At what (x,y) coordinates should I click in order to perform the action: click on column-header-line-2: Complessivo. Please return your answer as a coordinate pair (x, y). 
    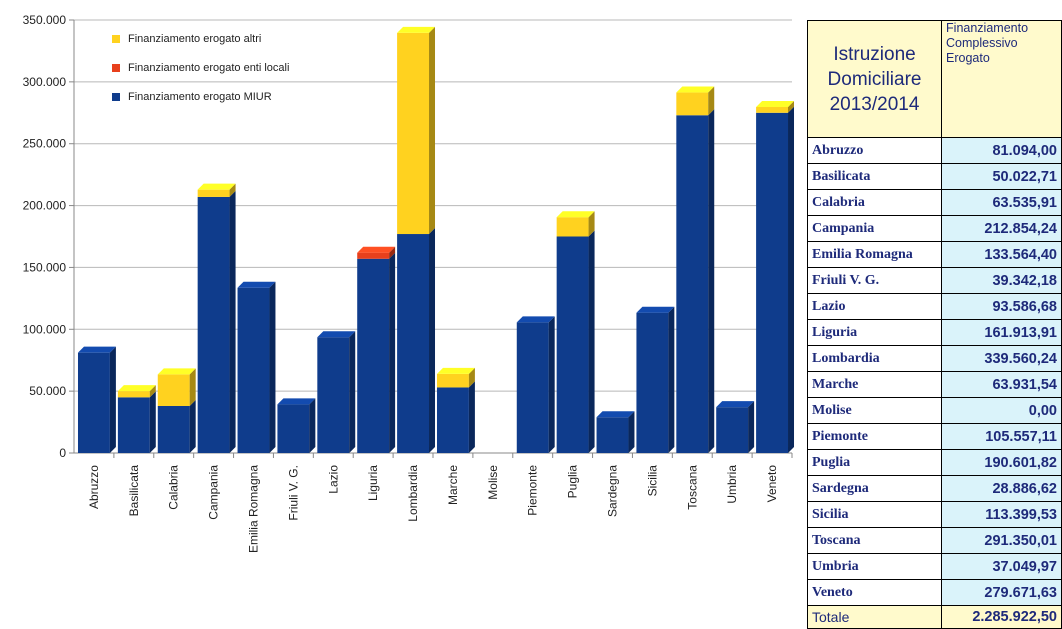
    Looking at the image, I should click on (982, 43).